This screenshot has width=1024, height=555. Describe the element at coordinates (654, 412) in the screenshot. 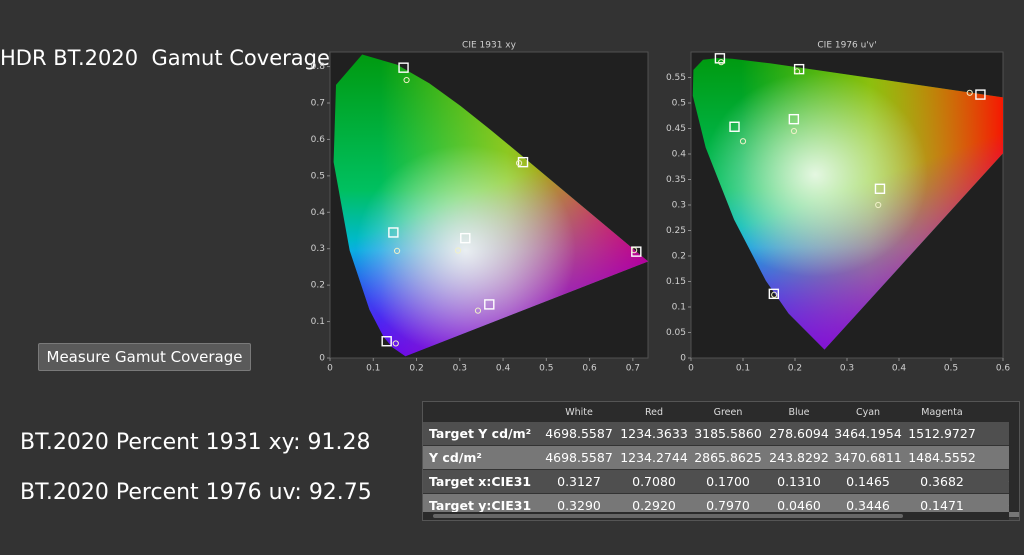

I see `column-header: Red` at that location.